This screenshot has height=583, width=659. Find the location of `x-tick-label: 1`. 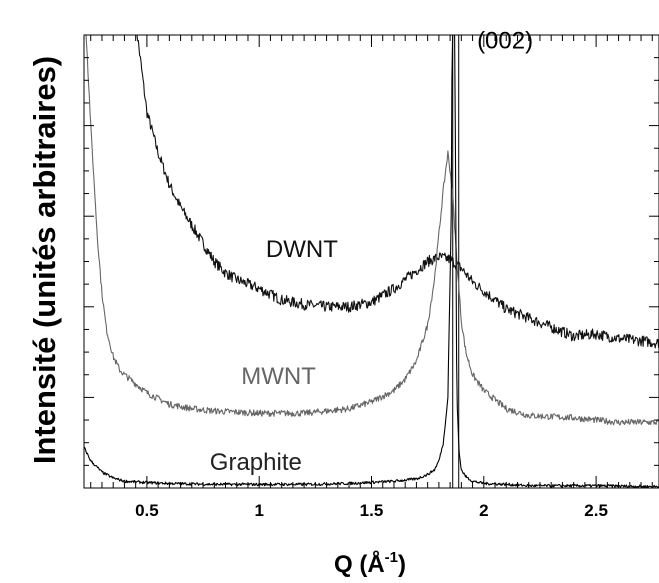

x-tick-label: 1 is located at coordinates (258, 510).